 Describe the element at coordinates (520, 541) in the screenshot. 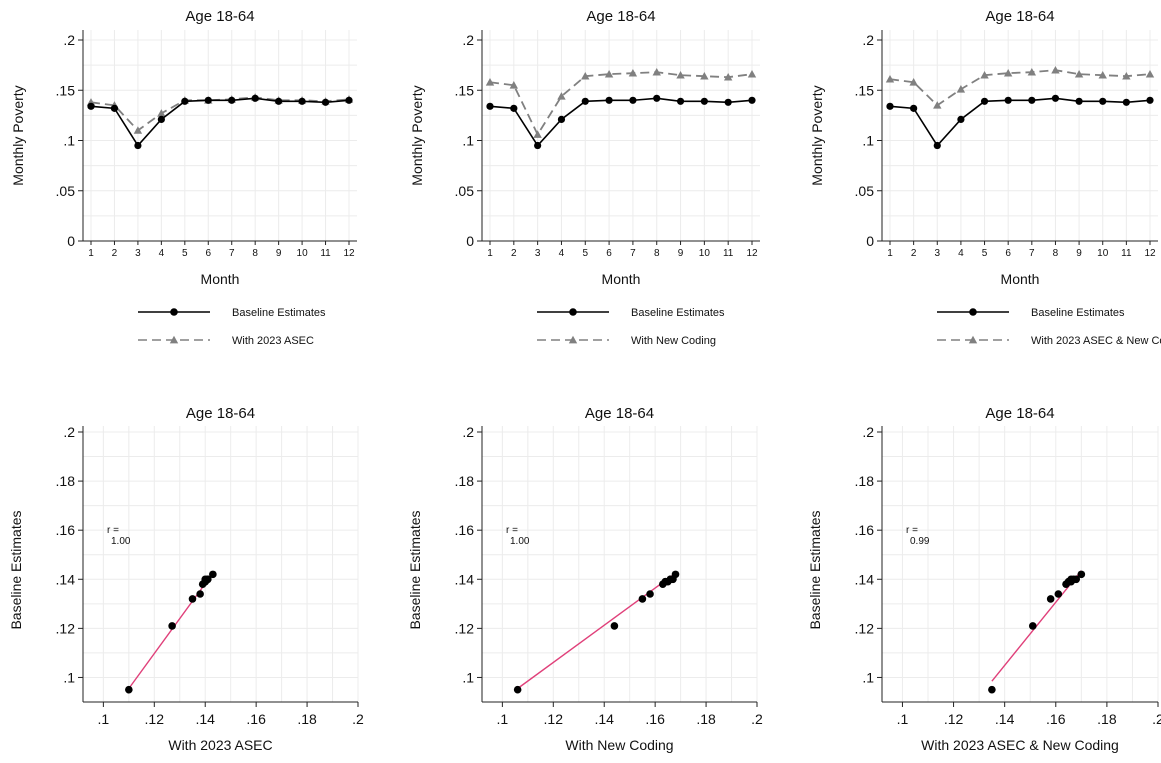

I see `annotation-value: 1.00` at that location.